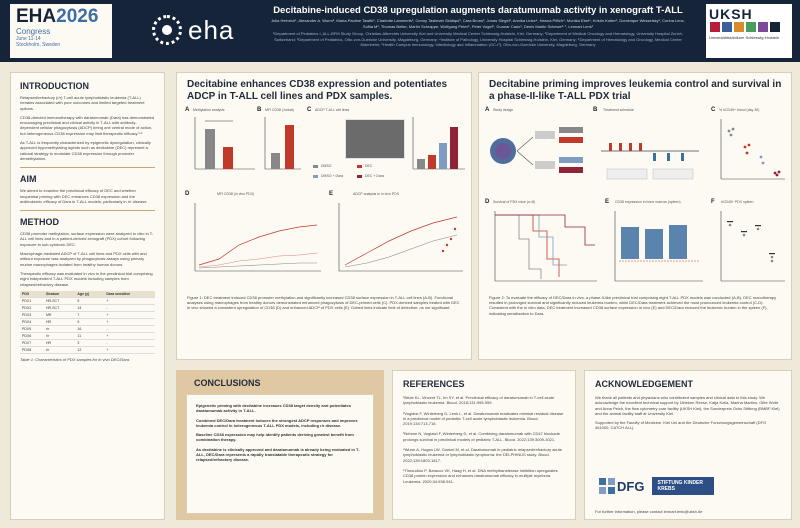  What do you see at coordinates (129, 308) in the screenshot?
I see `table-cell: -` at bounding box center [129, 308].